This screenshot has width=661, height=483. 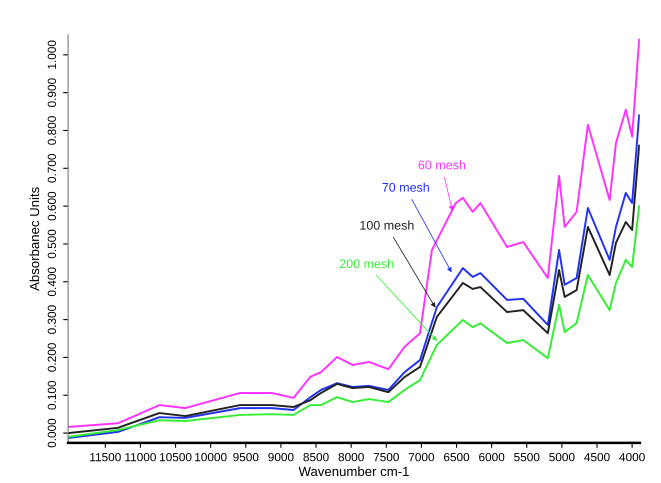 I want to click on y-tick-label: 0.200, so click(x=52, y=357).